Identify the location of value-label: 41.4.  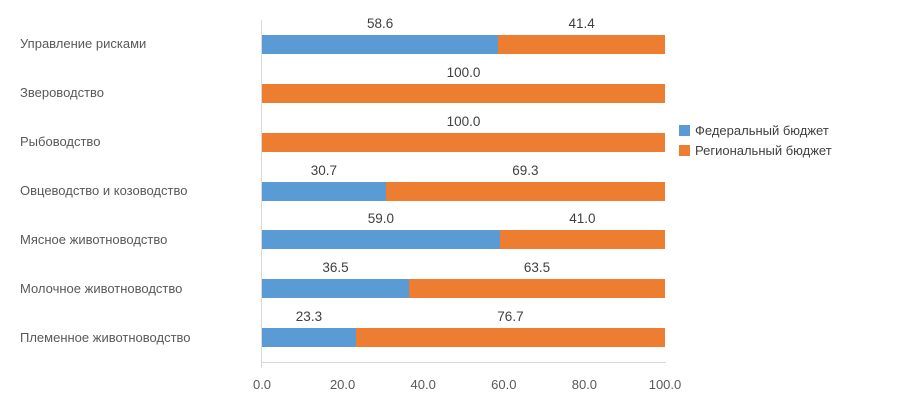
(581, 23).